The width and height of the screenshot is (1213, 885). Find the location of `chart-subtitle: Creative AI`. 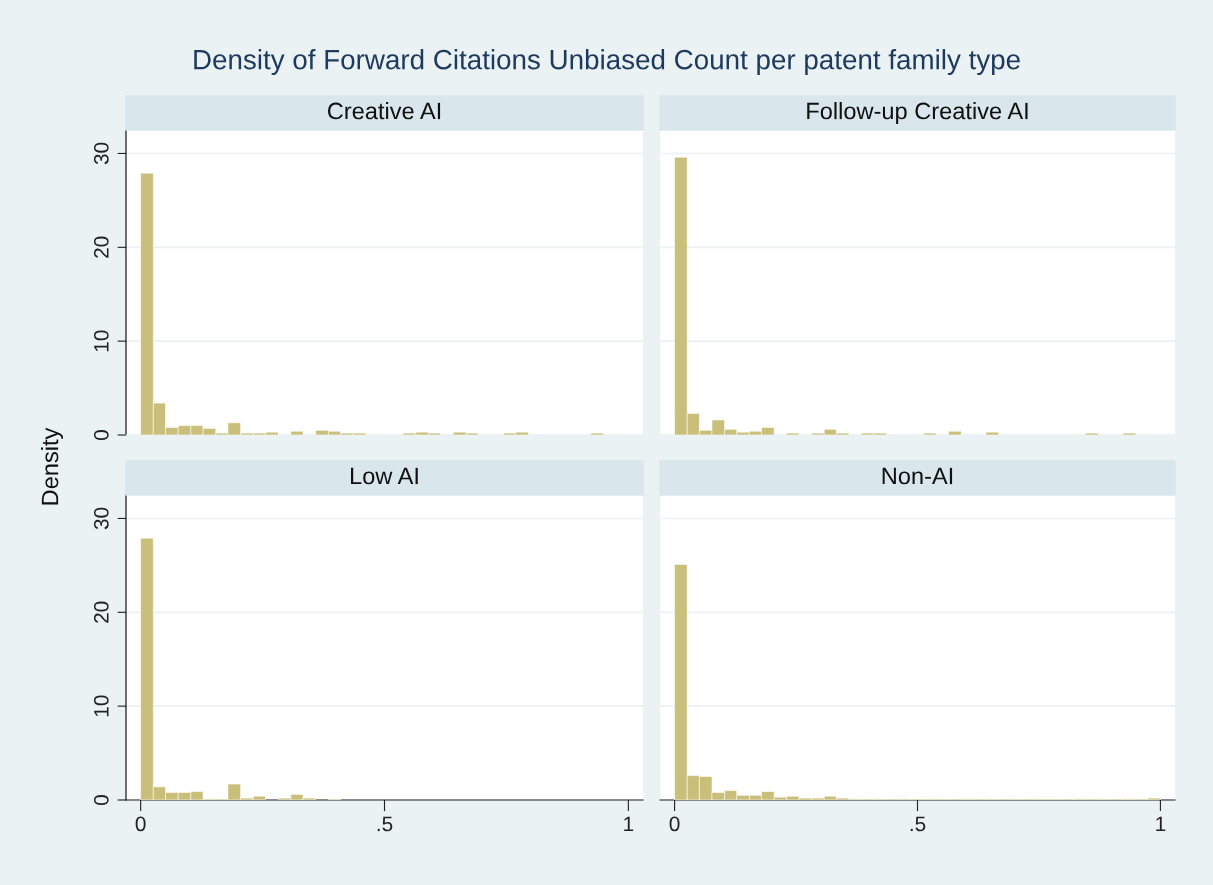

chart-subtitle: Creative AI is located at coordinates (384, 111).